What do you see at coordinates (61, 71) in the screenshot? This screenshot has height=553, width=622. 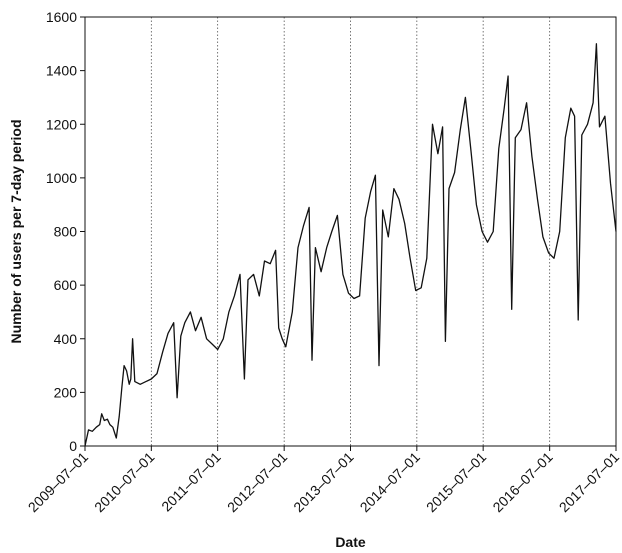 I see `y-tick-label: 1400` at bounding box center [61, 71].